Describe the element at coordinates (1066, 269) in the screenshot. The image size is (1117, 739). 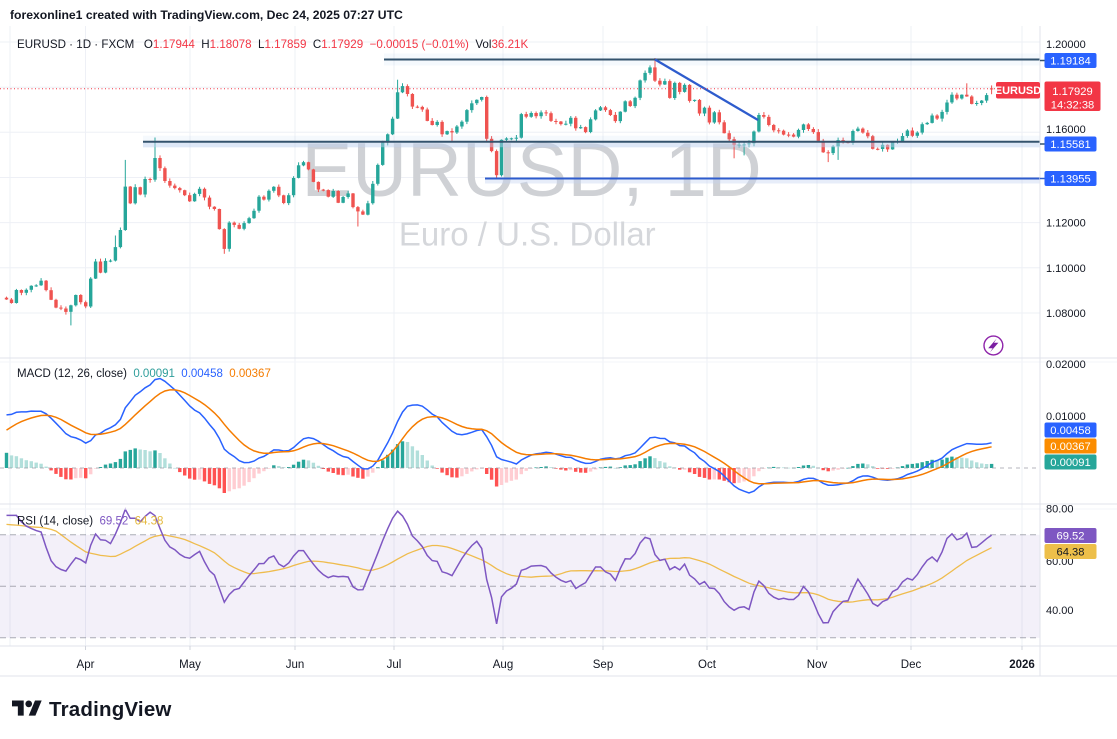
I see `svg-text: 1.10000` at that location.